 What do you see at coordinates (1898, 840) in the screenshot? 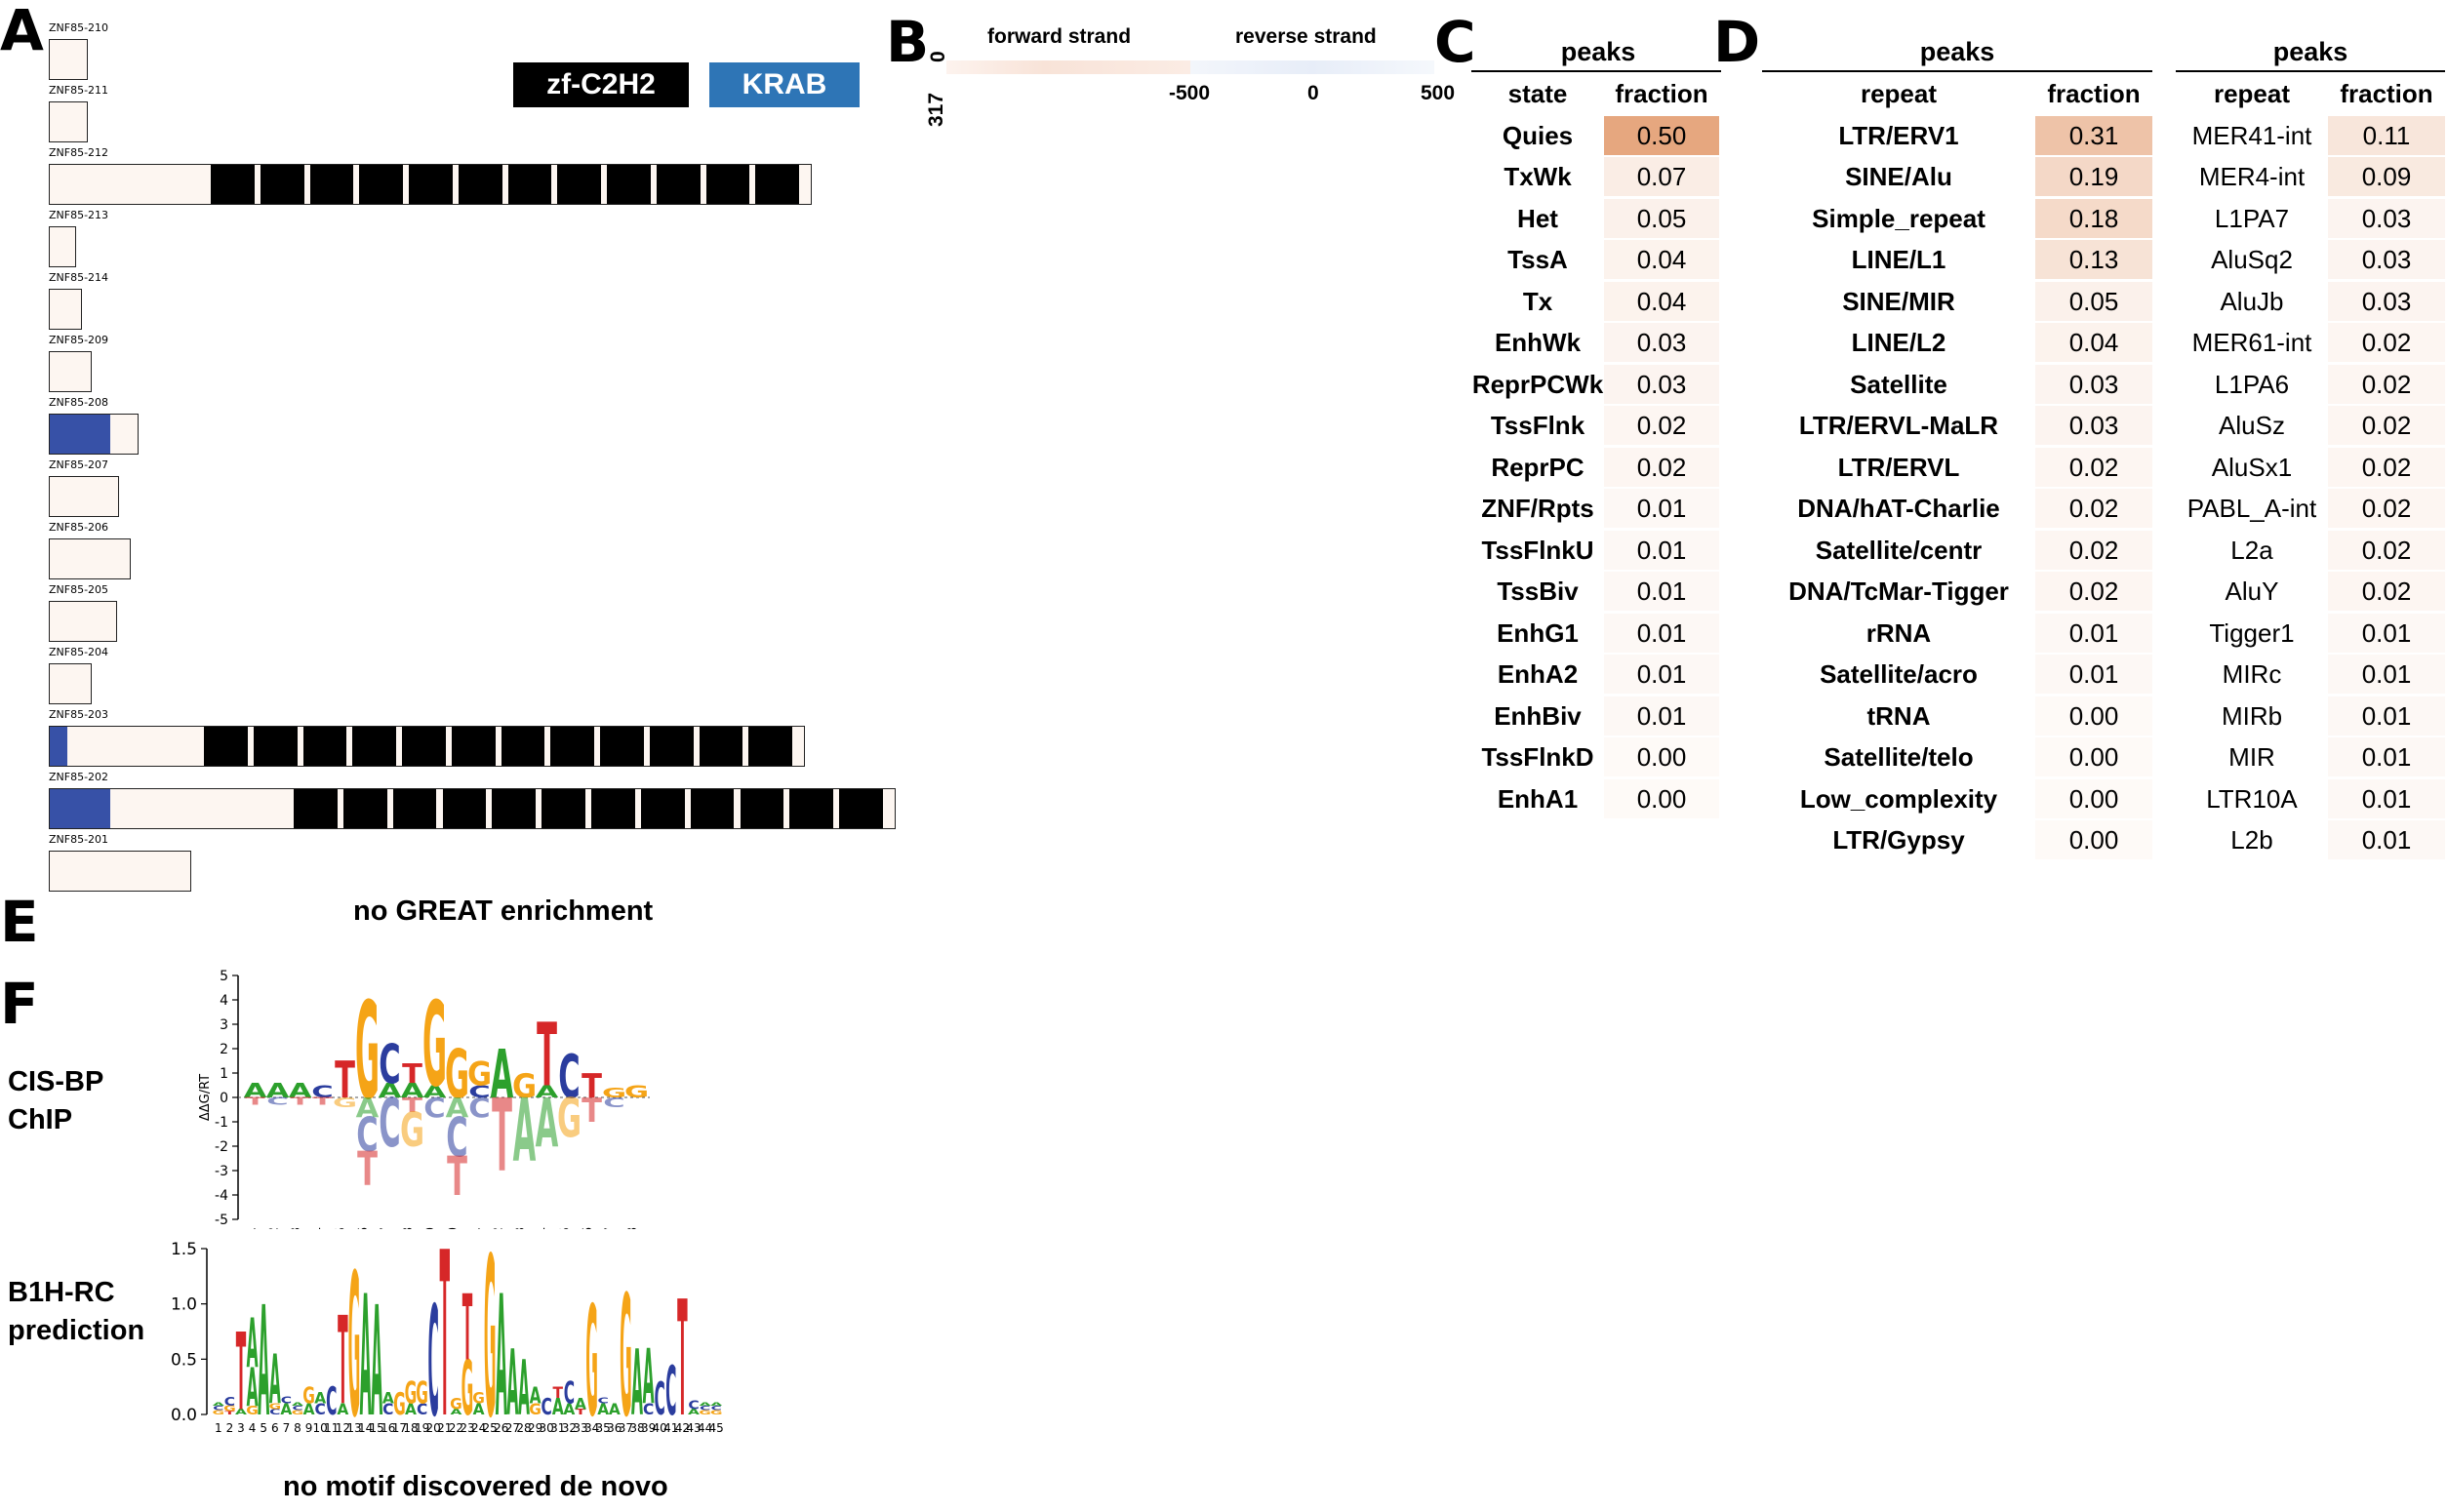
I see `table-row-label: LTR/Gypsy` at bounding box center [1898, 840].